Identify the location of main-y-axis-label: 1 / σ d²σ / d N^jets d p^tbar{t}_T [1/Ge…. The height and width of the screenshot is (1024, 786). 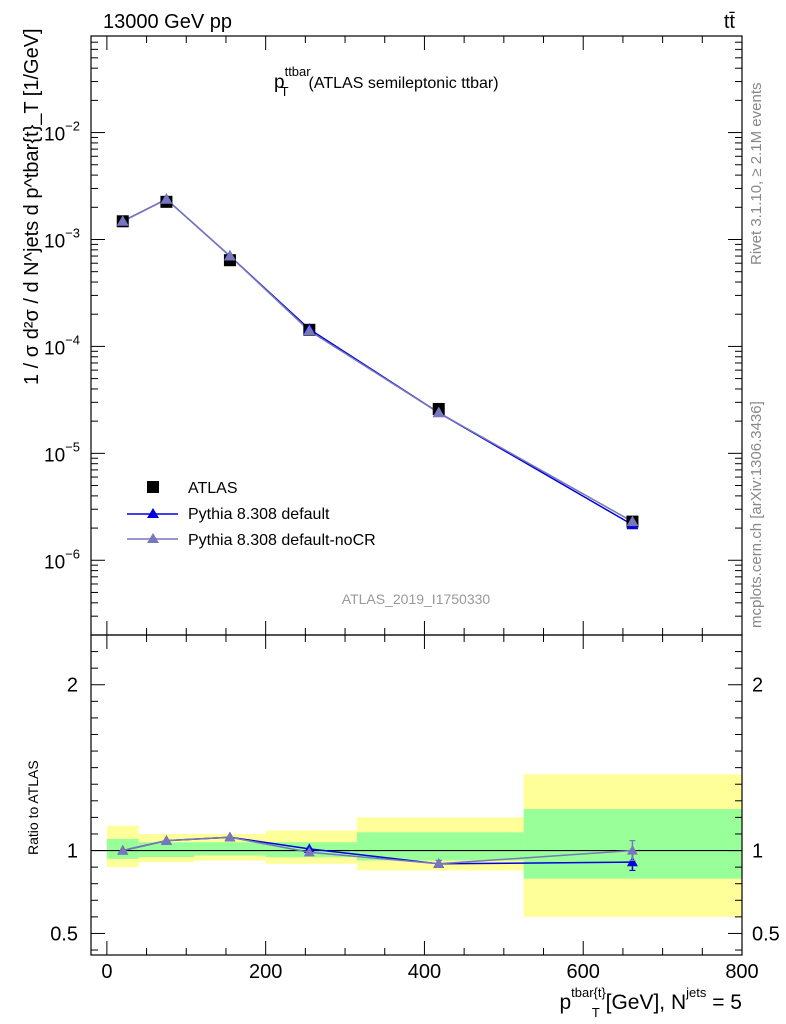
(32, 206).